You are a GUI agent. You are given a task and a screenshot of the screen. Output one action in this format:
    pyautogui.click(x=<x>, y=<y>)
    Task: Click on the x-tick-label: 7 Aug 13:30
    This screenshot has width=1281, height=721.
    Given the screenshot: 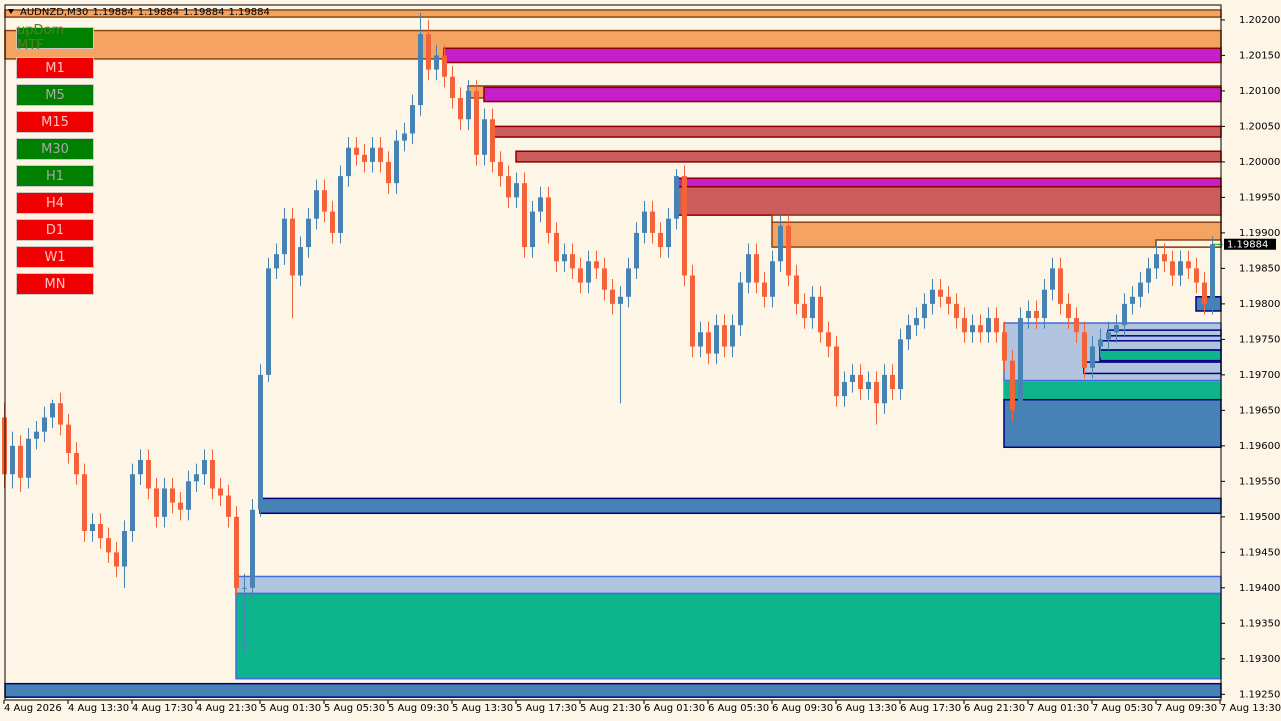 What is the action you would take?
    pyautogui.click(x=1250, y=708)
    